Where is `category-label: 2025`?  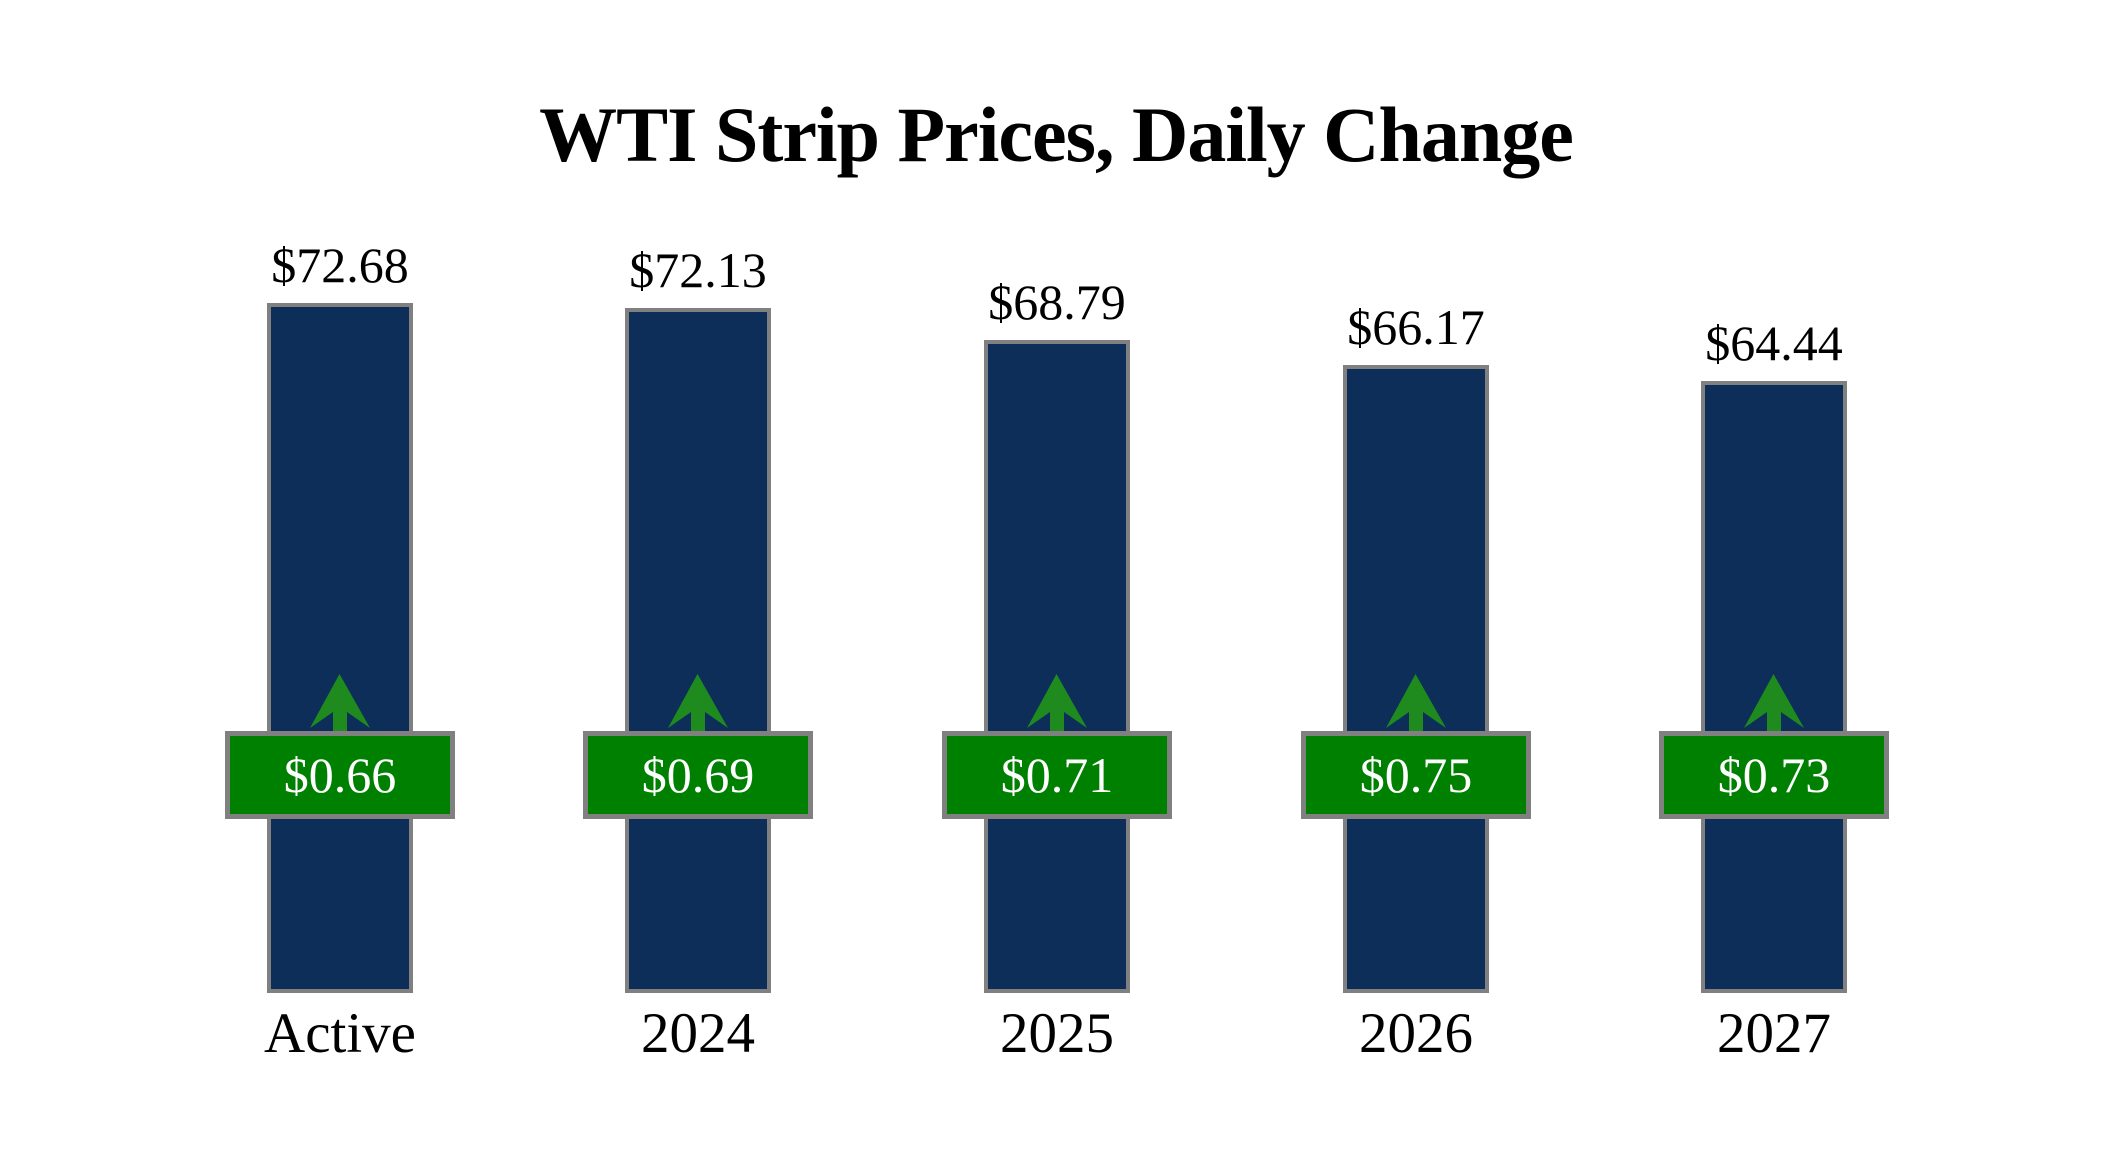 category-label: 2025 is located at coordinates (1057, 1033).